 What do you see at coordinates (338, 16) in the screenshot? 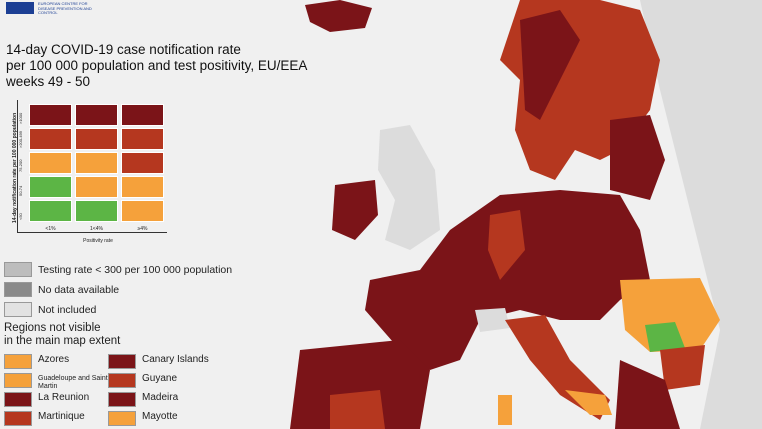
I see `iceland` at bounding box center [338, 16].